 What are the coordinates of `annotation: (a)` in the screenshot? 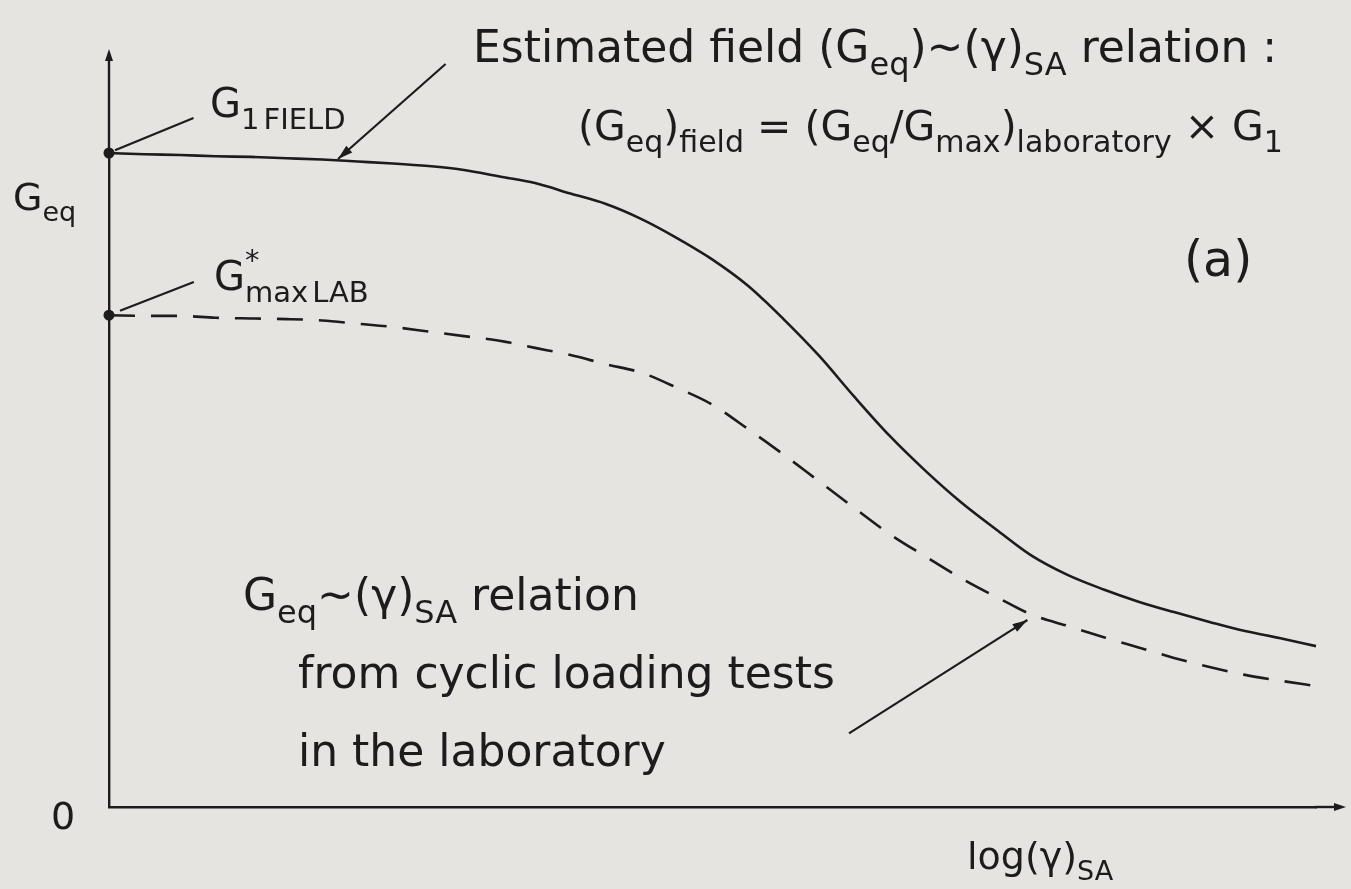 It's located at (1218, 259).